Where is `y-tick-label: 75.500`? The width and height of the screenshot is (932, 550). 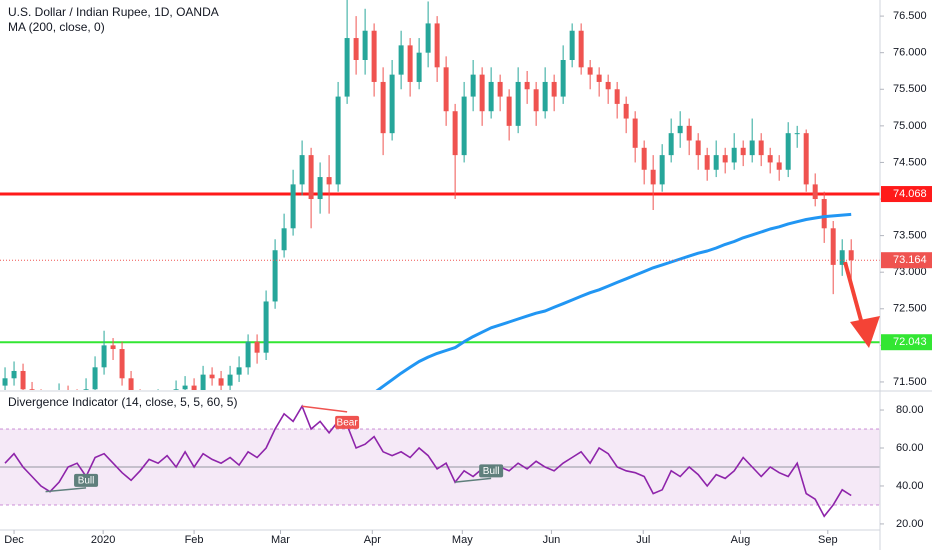 y-tick-label: 75.500 is located at coordinates (910, 89).